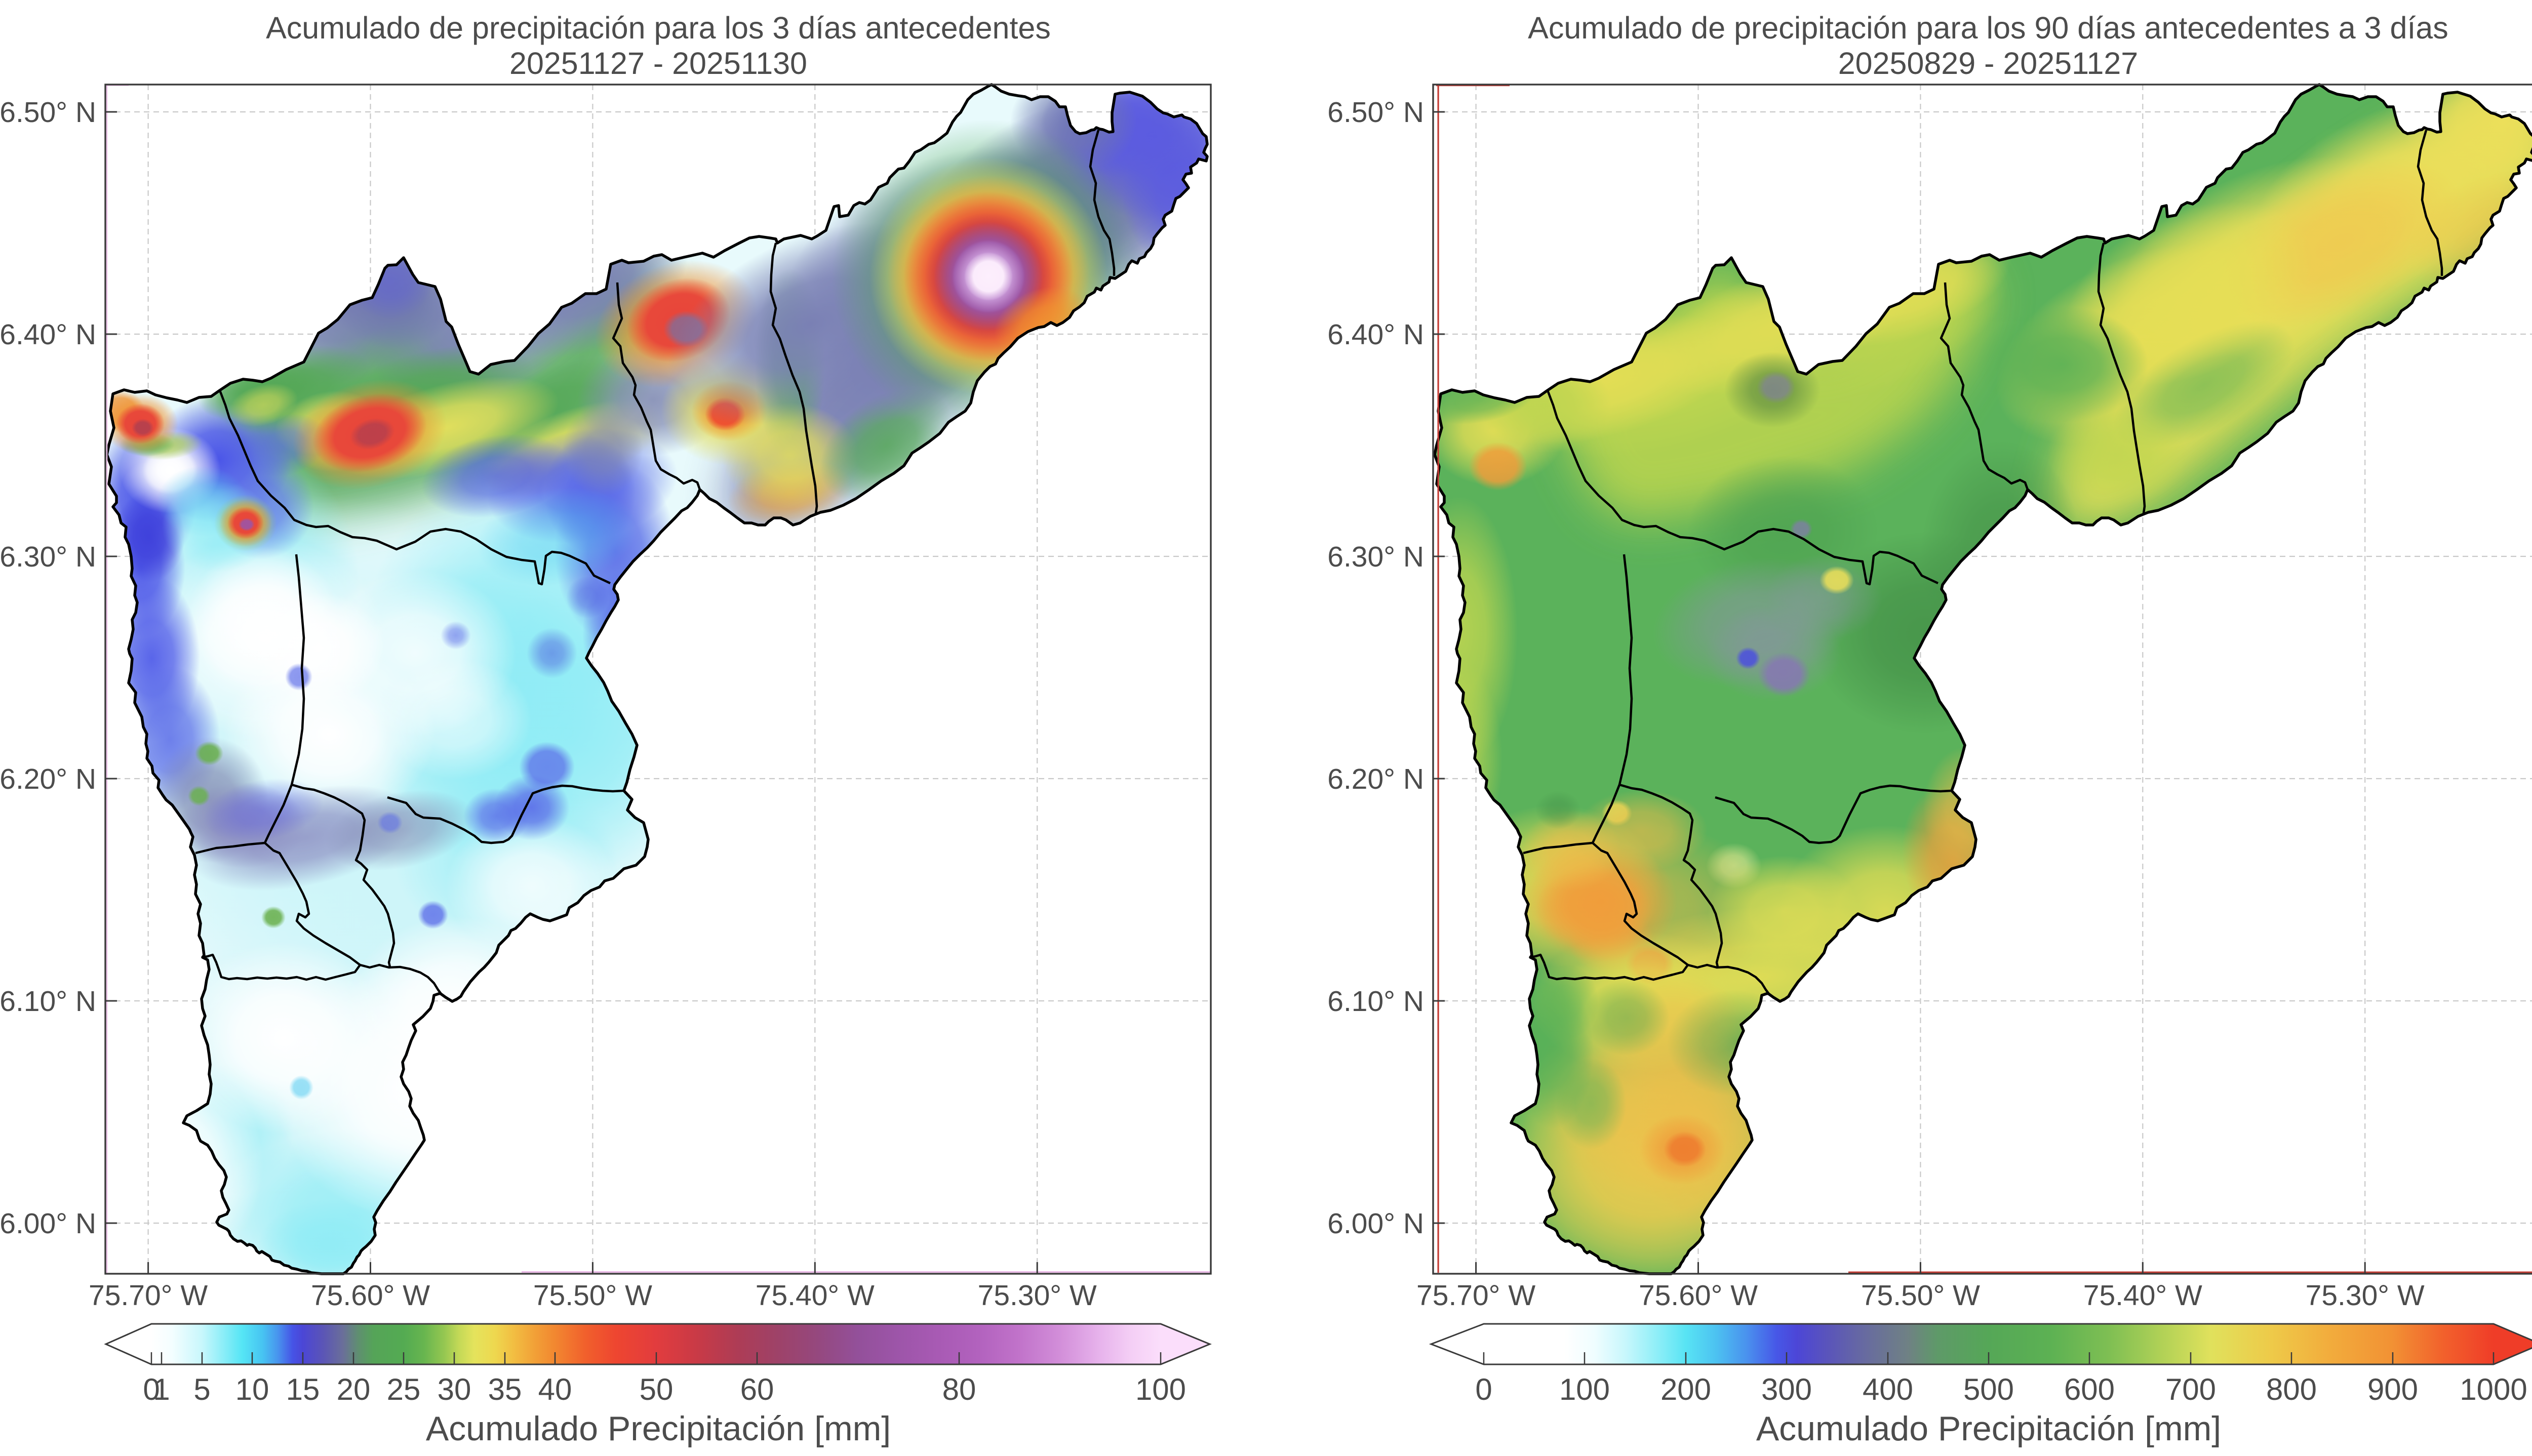 This screenshot has height=1456, width=2532. What do you see at coordinates (657, 1389) in the screenshot?
I see `svg-text: 50` at bounding box center [657, 1389].